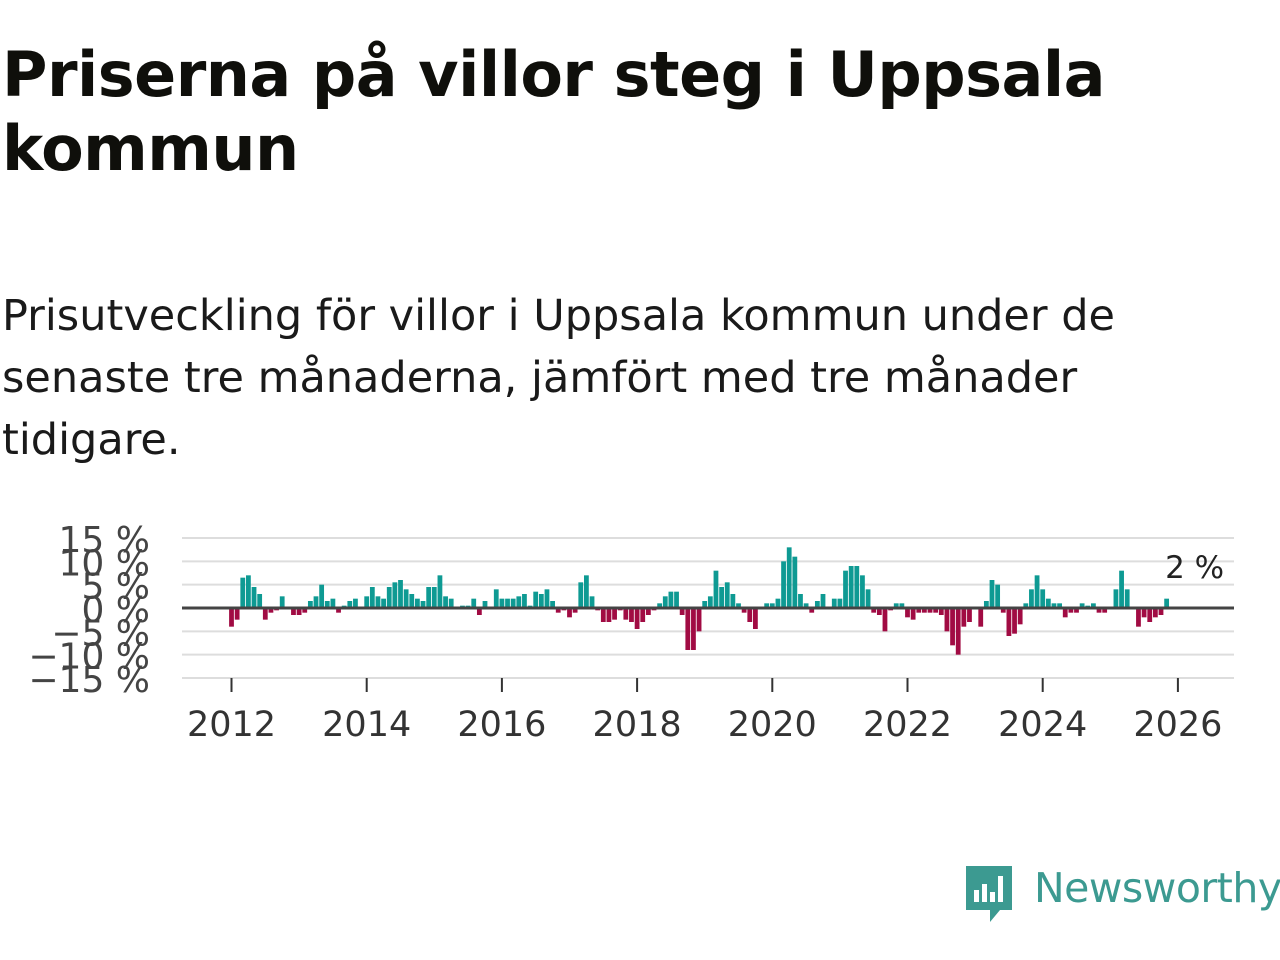 Image resolution: width=1280 pixels, height=960 pixels. I want to click on y-tick-label: 0 %, so click(115, 610).